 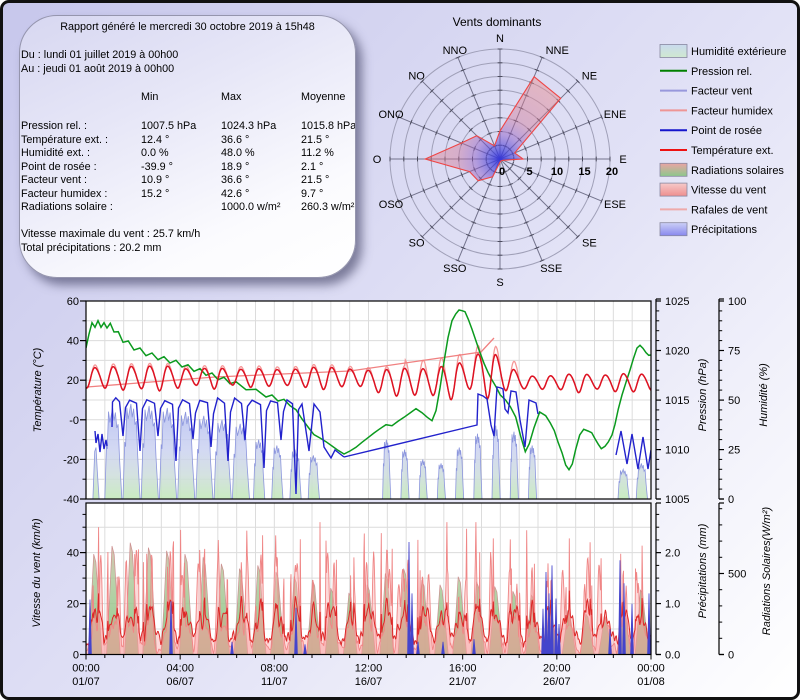 What do you see at coordinates (738, 52) in the screenshot?
I see `svg-text: Humidité extérieure` at bounding box center [738, 52].